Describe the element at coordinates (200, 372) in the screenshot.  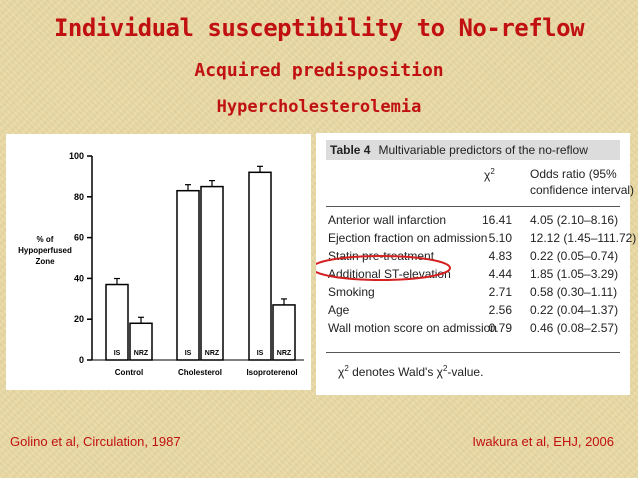
I see `x-group-label: Cholesterol` at that location.